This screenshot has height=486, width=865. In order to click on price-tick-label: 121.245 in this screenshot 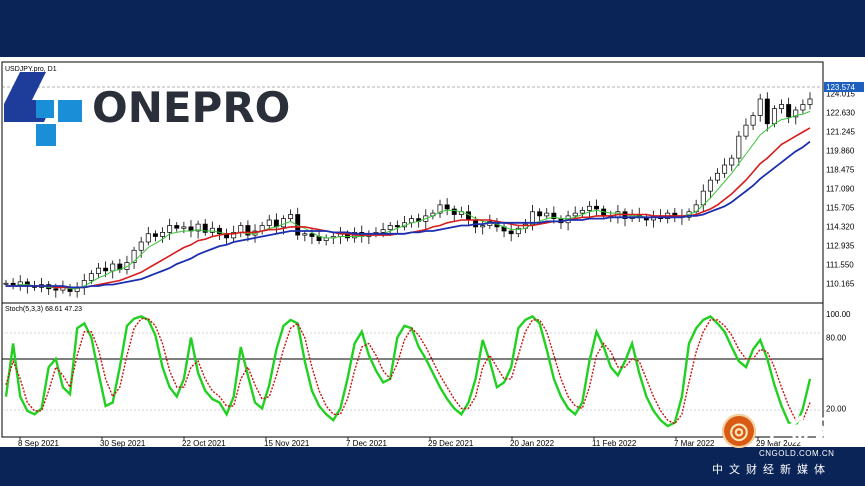, I will do `click(840, 131)`.